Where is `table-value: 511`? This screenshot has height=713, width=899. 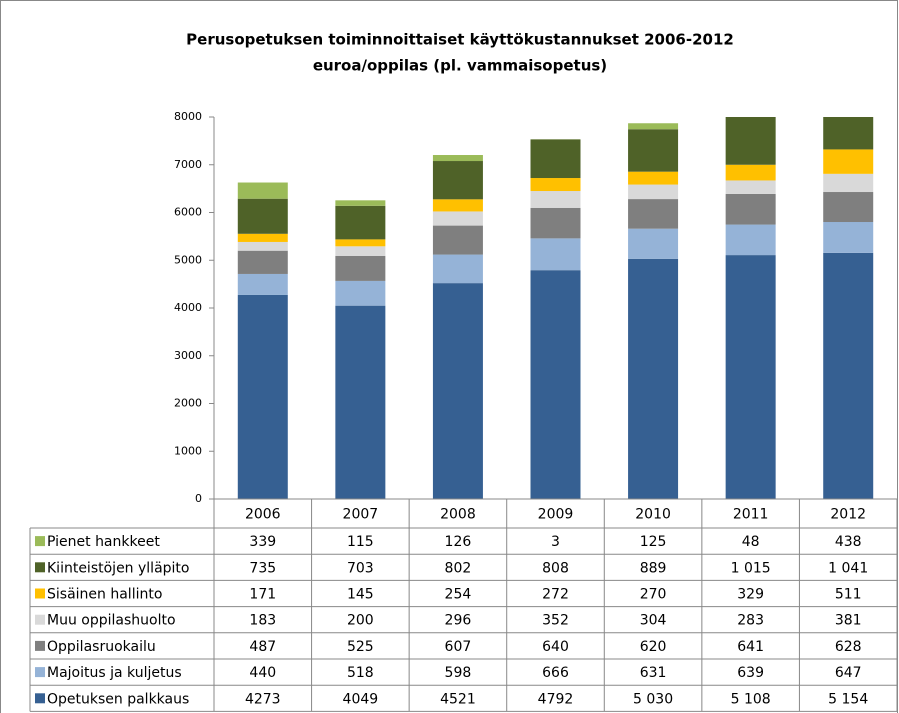 table-value: 511 is located at coordinates (848, 595).